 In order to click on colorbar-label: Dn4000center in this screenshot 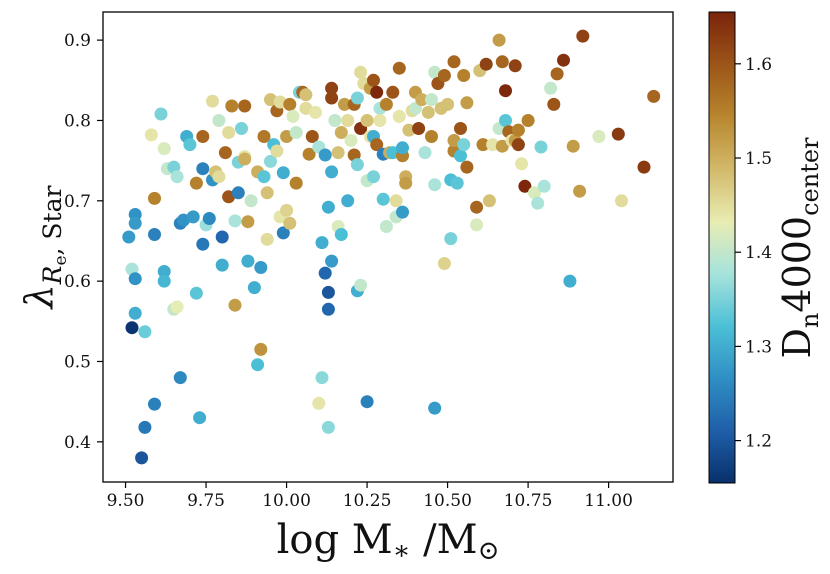, I will do `click(799, 248)`.